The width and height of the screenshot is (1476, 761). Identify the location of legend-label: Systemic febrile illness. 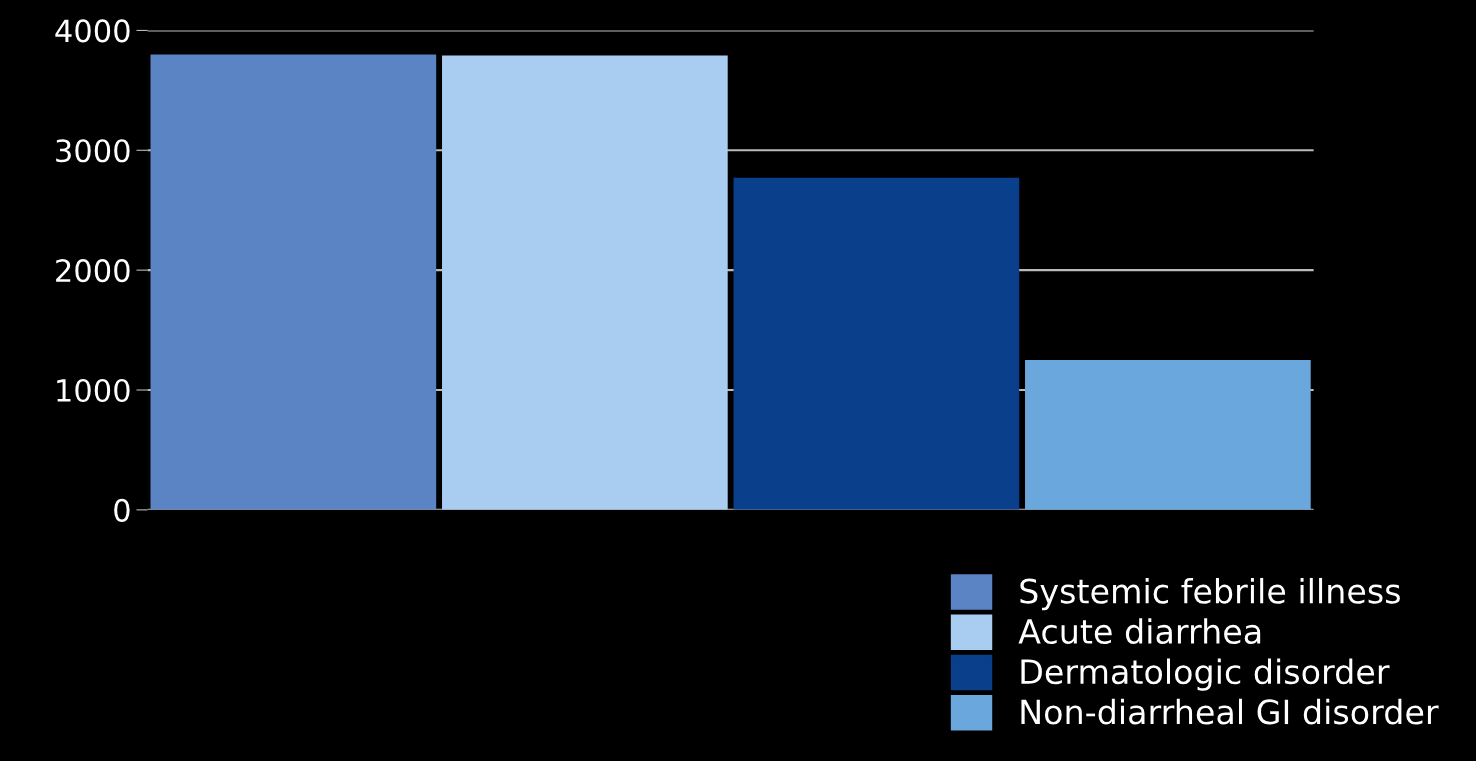
(1210, 594).